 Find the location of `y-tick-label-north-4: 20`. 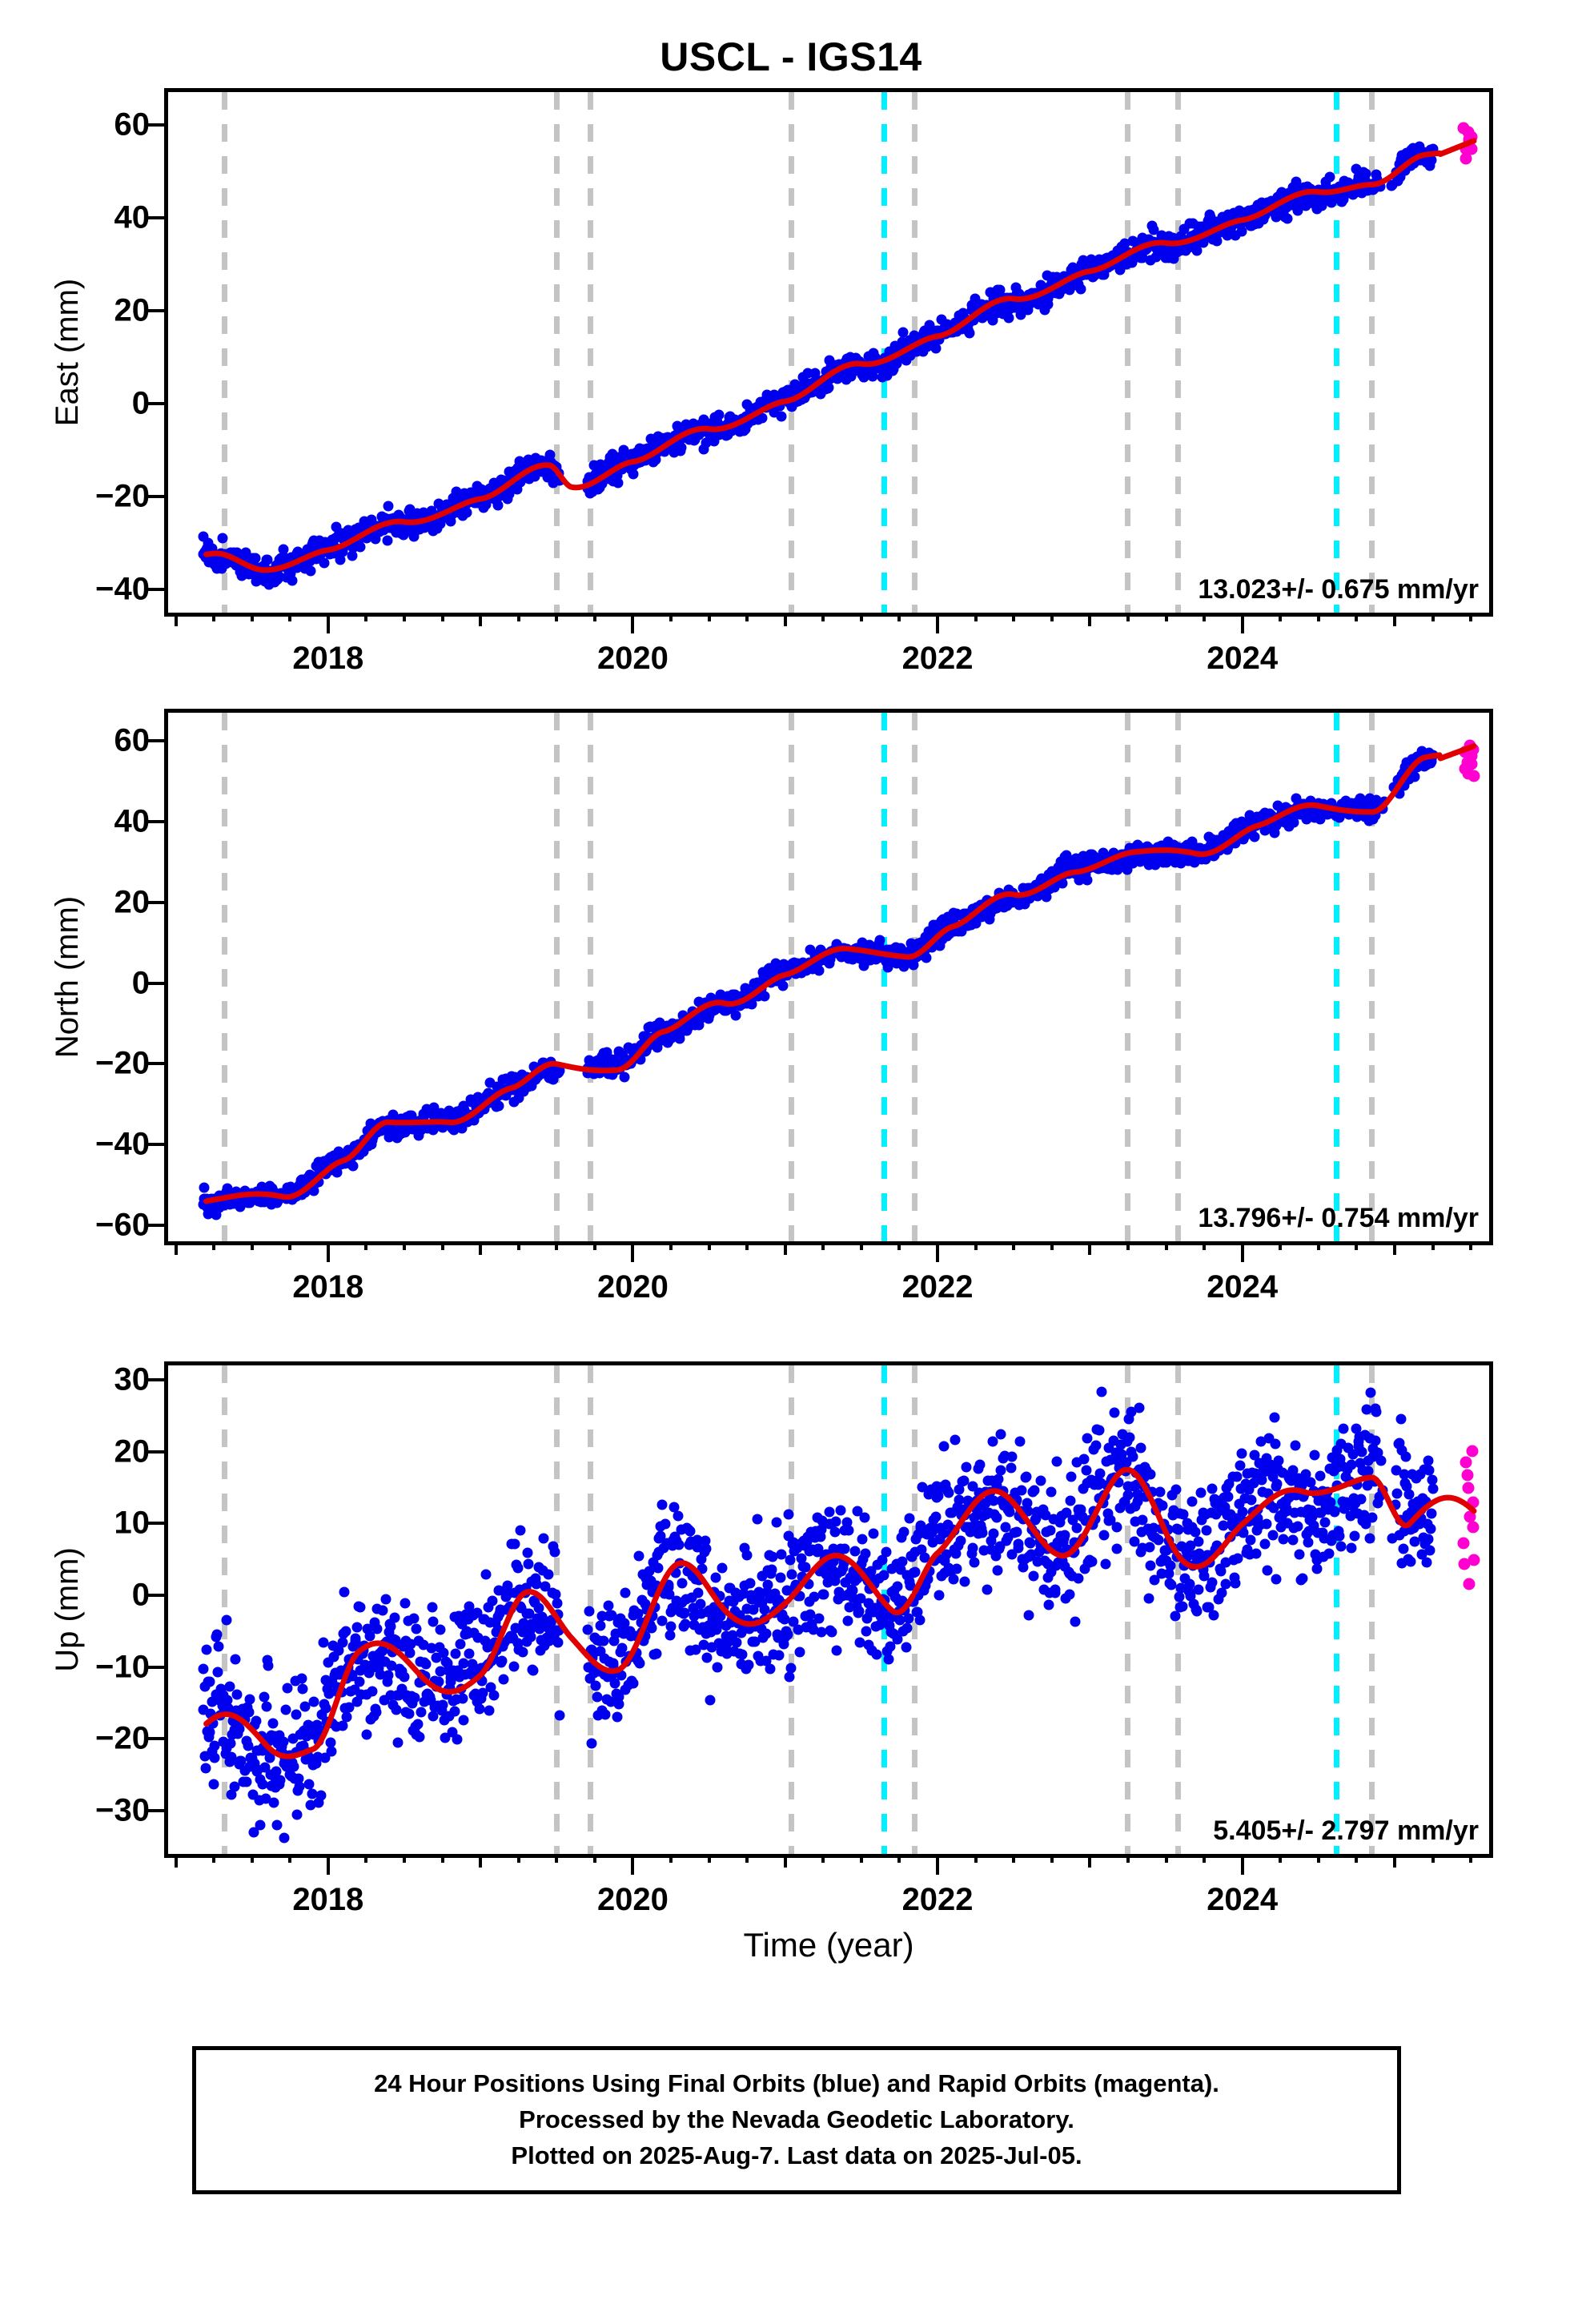

y-tick-label-north-4: 20 is located at coordinates (132, 902).